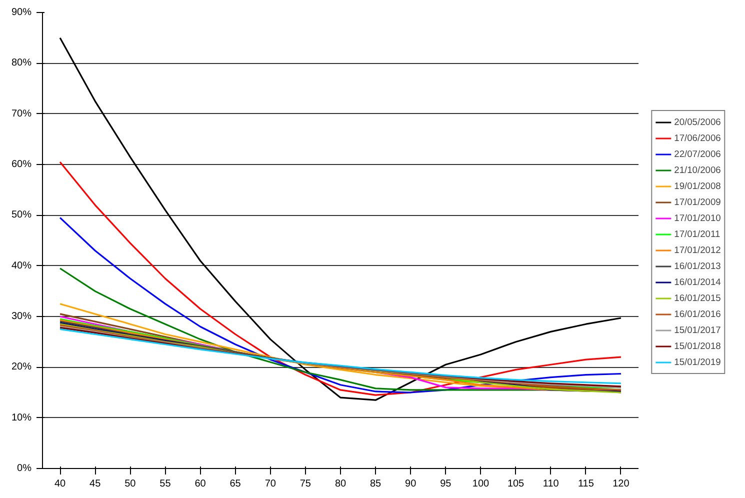 The width and height of the screenshot is (745, 498). What do you see at coordinates (376, 484) in the screenshot?
I see `x-tick-label: 85` at bounding box center [376, 484].